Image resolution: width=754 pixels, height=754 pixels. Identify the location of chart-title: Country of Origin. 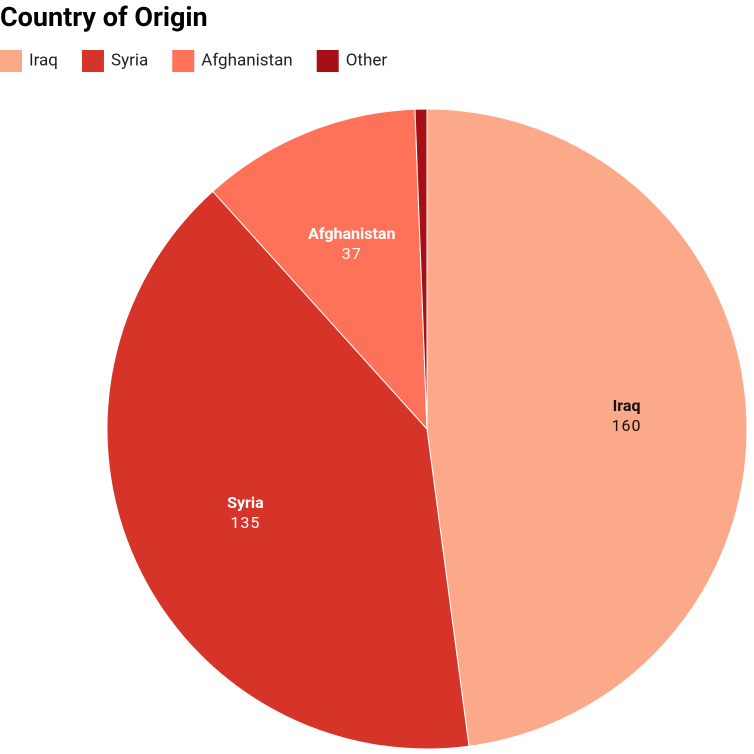
(104, 17).